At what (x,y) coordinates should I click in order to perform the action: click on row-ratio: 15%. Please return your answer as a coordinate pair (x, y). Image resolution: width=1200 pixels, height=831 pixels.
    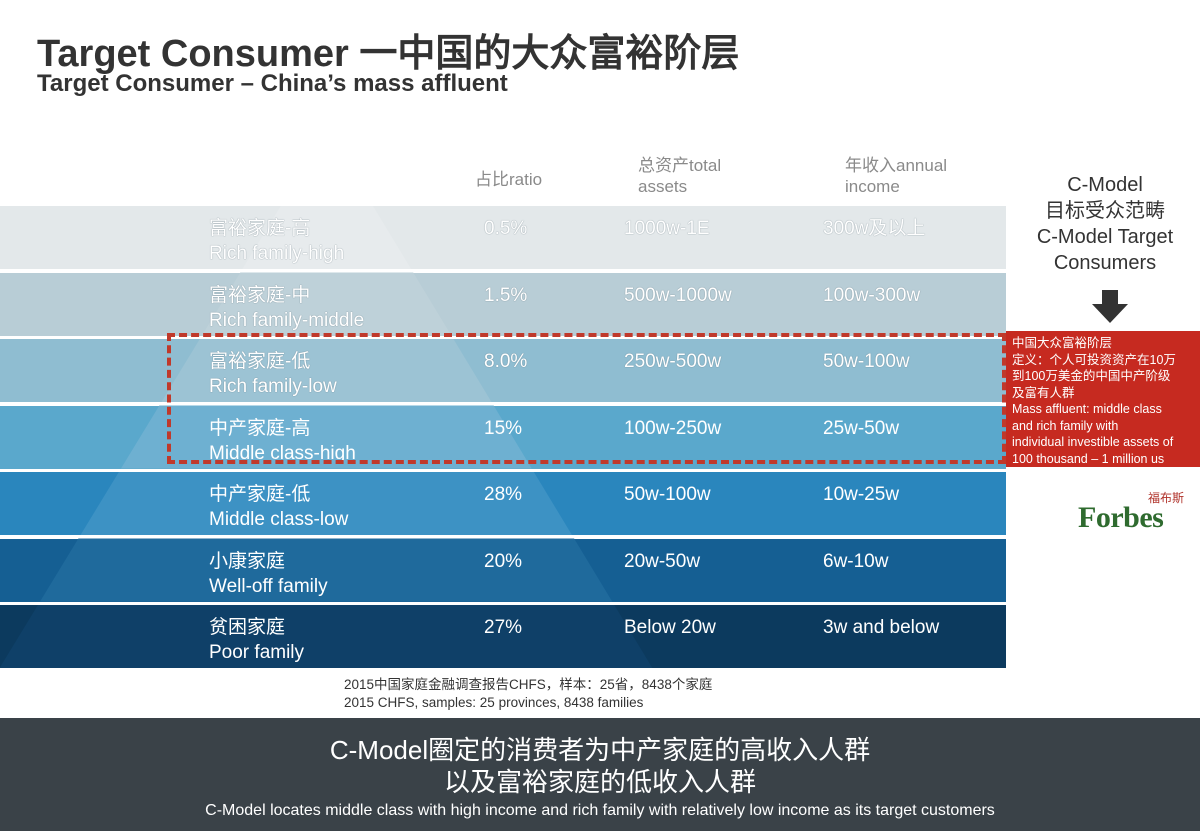
    Looking at the image, I should click on (503, 428).